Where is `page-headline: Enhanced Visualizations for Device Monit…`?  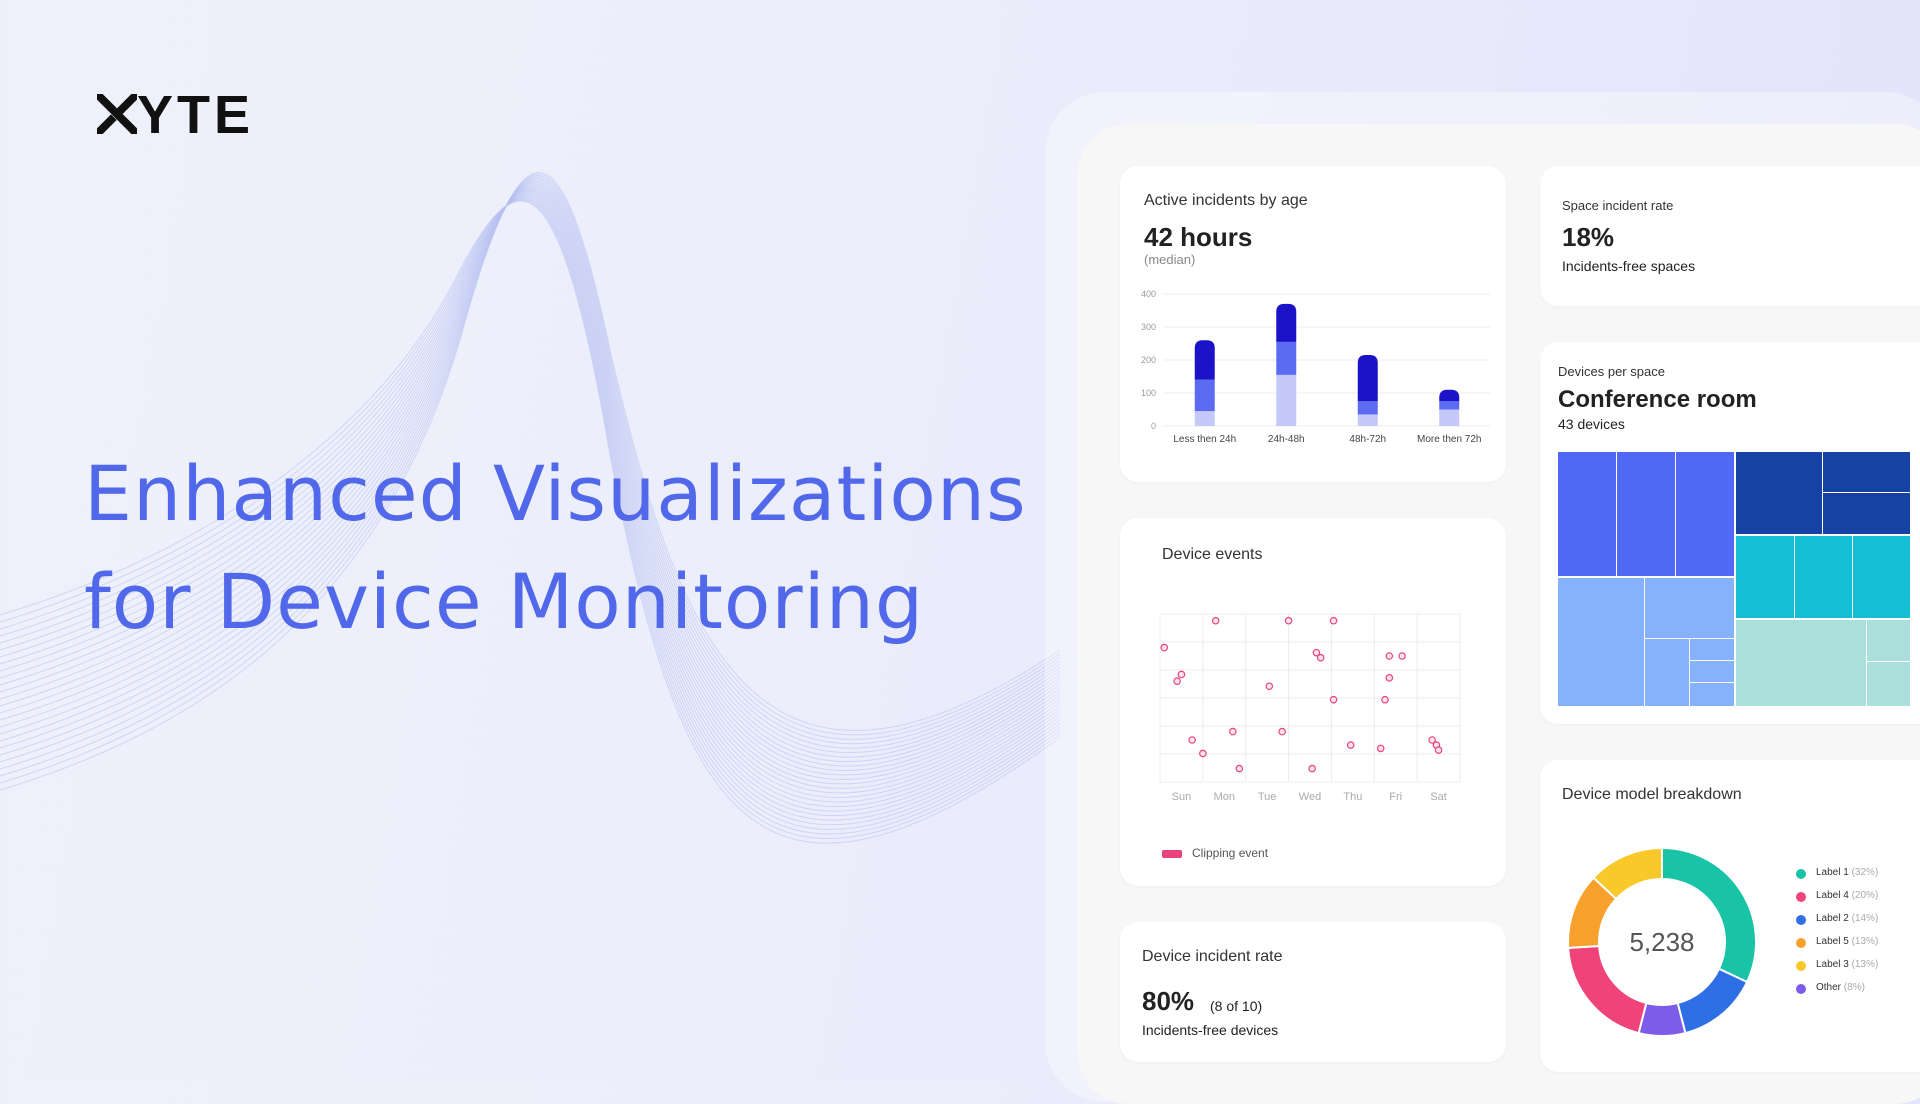
page-headline: Enhanced Visualizations for Device Monit… is located at coordinates (555, 548).